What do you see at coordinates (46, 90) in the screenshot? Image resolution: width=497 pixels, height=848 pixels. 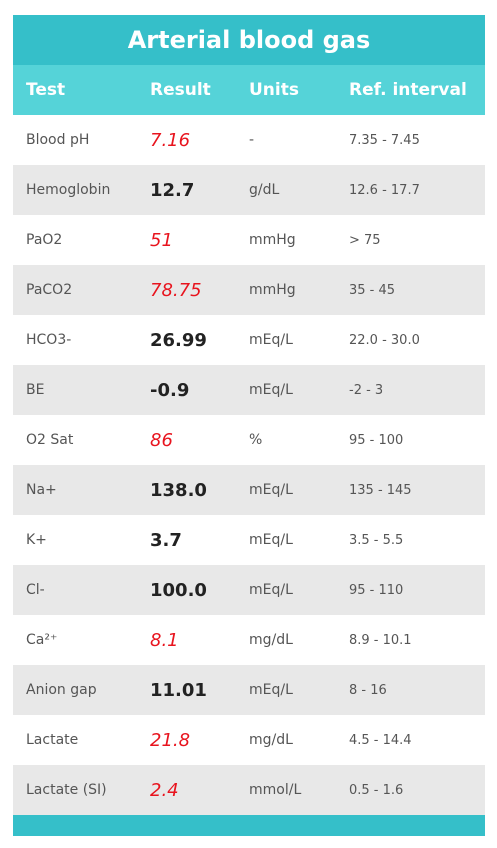 I see `header-test: Test` at bounding box center [46, 90].